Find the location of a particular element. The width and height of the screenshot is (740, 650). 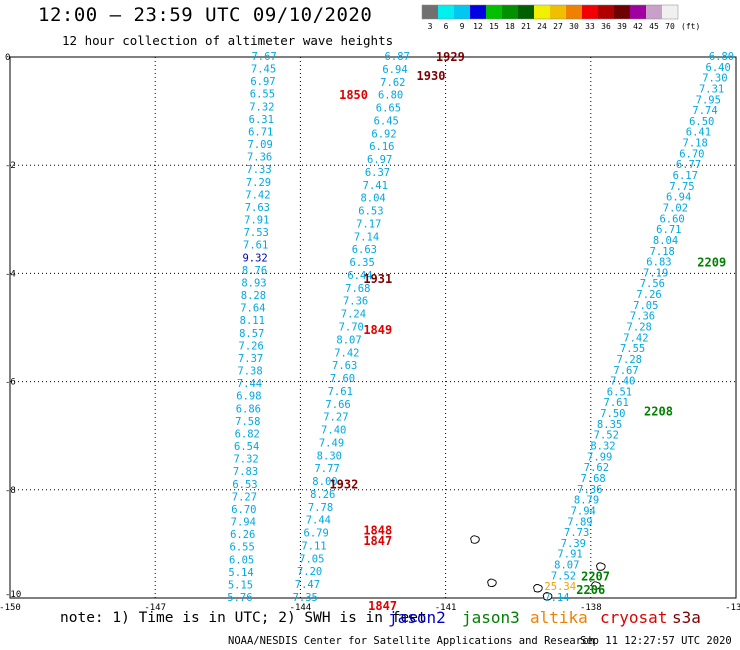

pass-time-label: 2206 is located at coordinates (590, 590).